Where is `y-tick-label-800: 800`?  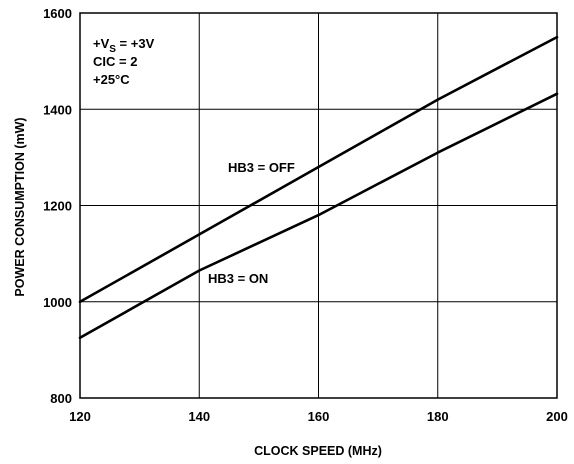 y-tick-label-800: 800 is located at coordinates (61, 398).